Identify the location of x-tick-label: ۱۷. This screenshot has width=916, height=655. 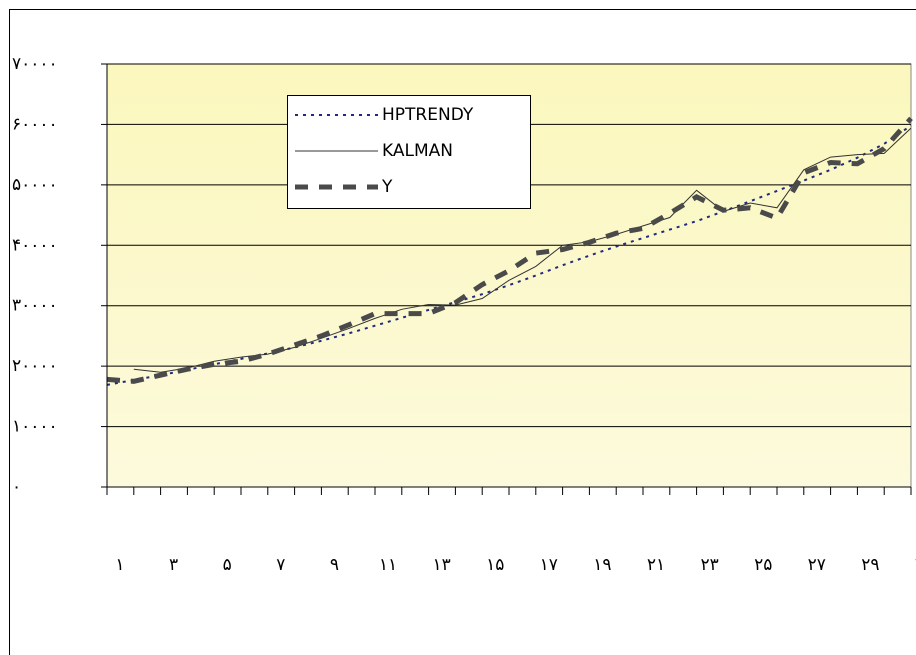
(549, 565).